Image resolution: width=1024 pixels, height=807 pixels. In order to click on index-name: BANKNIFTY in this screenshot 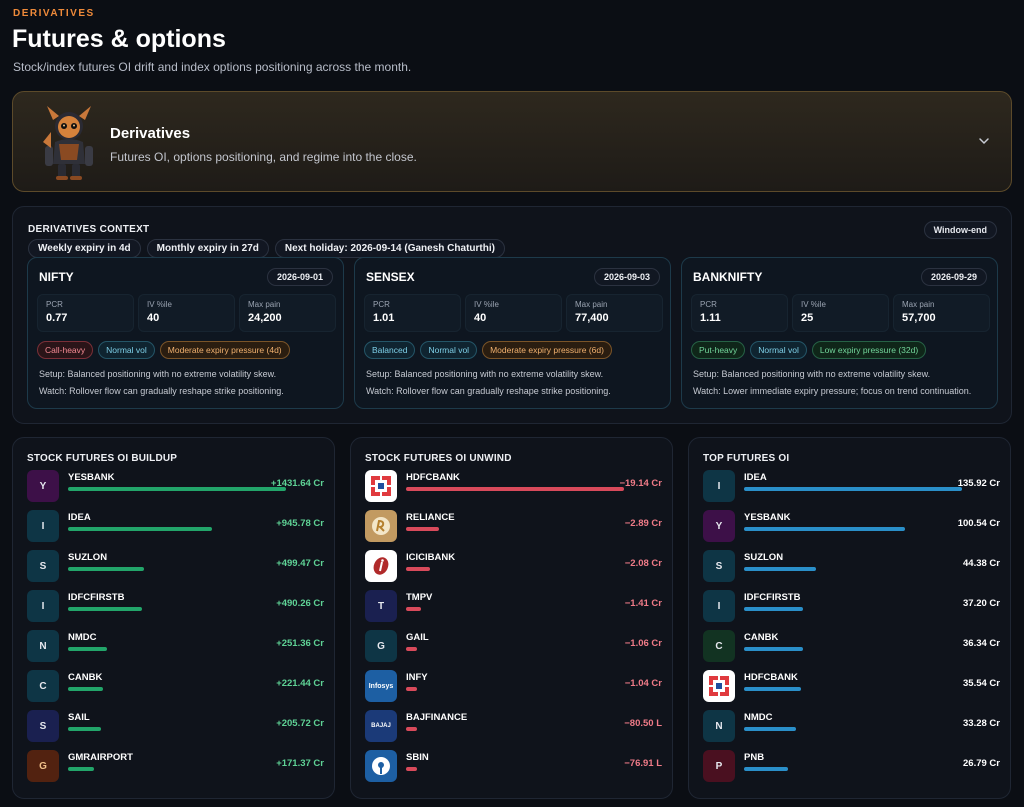, I will do `click(728, 277)`.